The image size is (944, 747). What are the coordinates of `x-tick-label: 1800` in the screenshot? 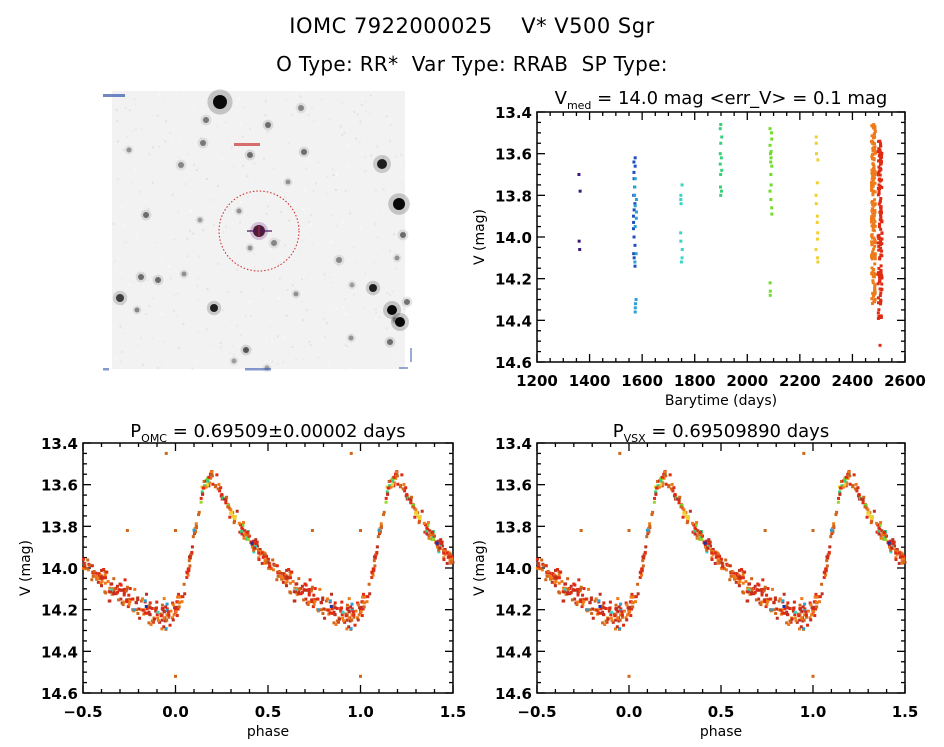 It's located at (695, 381).